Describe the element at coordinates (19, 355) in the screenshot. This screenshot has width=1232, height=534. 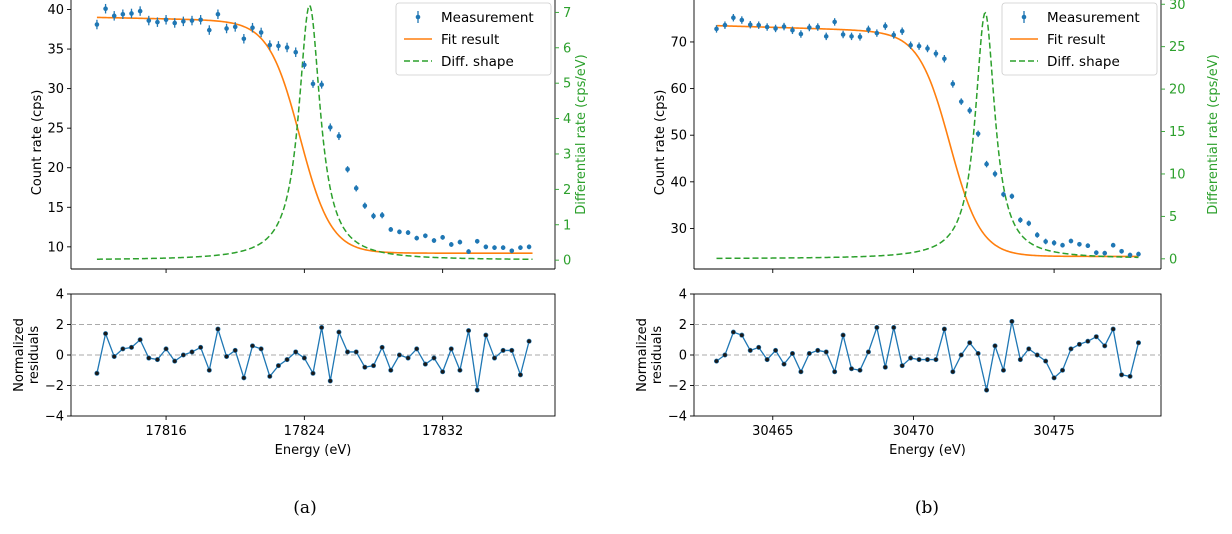
I see `residuals-y-label-line: Normalized` at that location.